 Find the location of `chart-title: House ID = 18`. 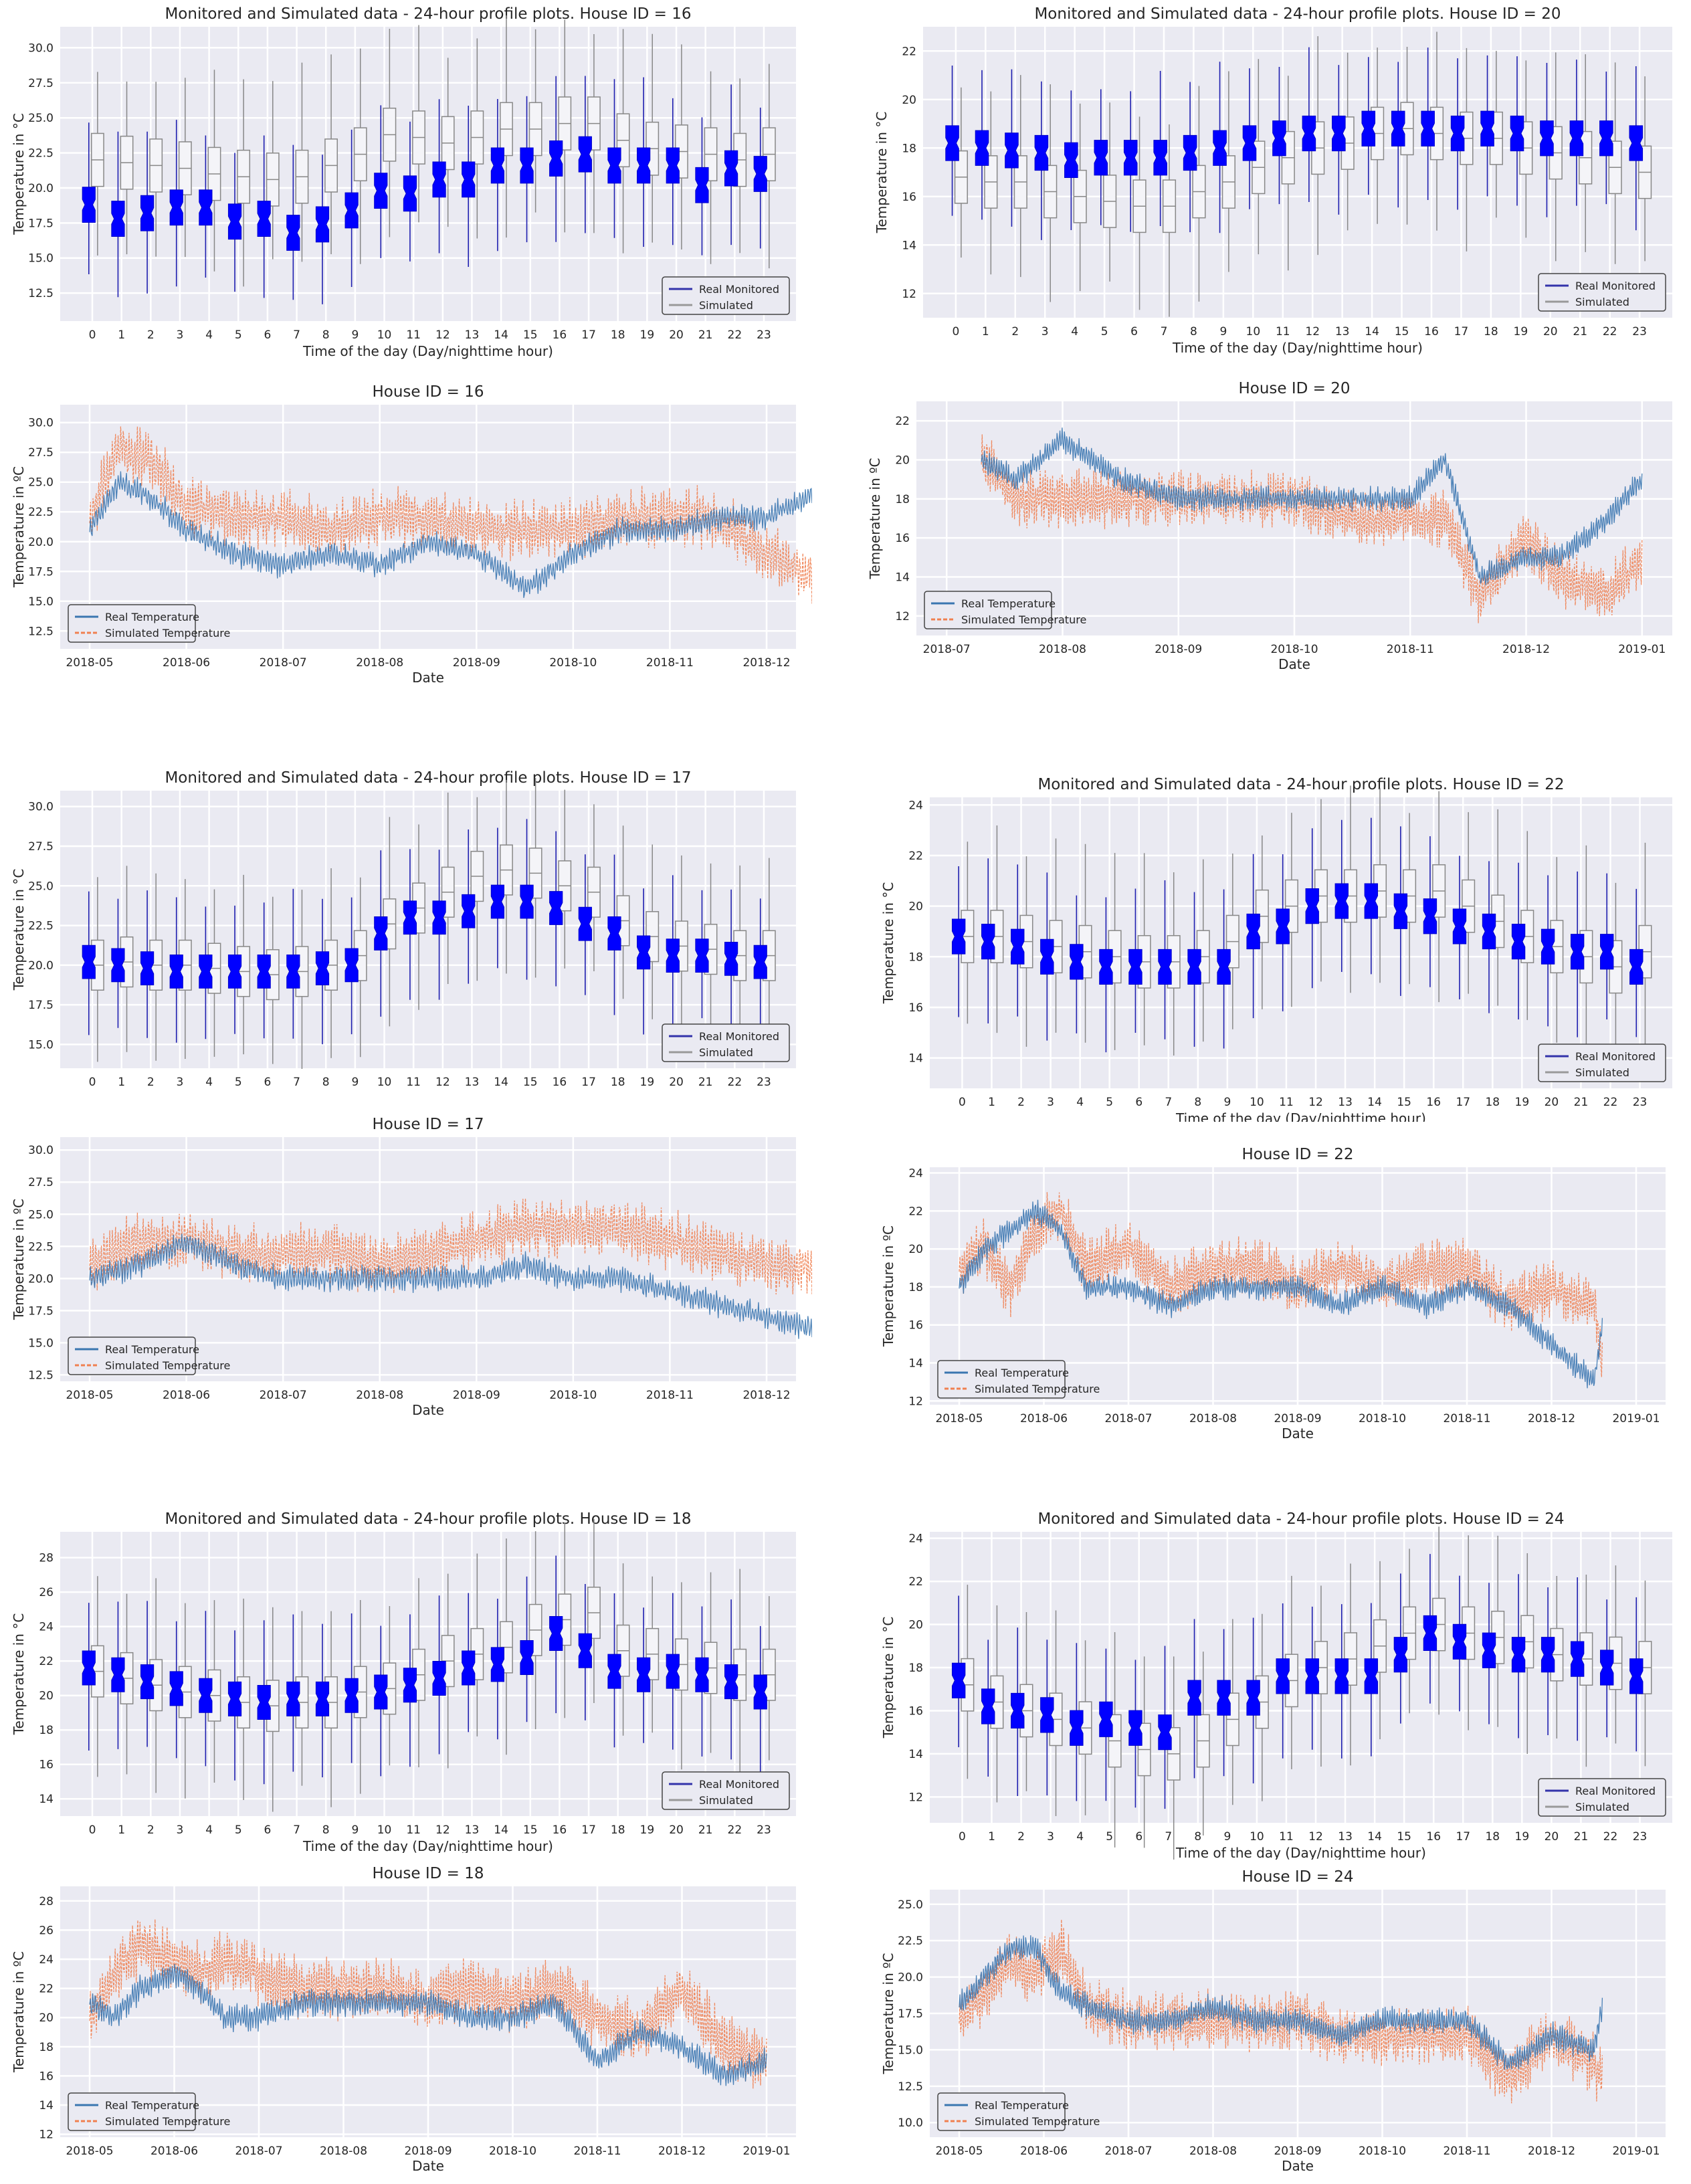

chart-title: House ID = 18 is located at coordinates (428, 1873).